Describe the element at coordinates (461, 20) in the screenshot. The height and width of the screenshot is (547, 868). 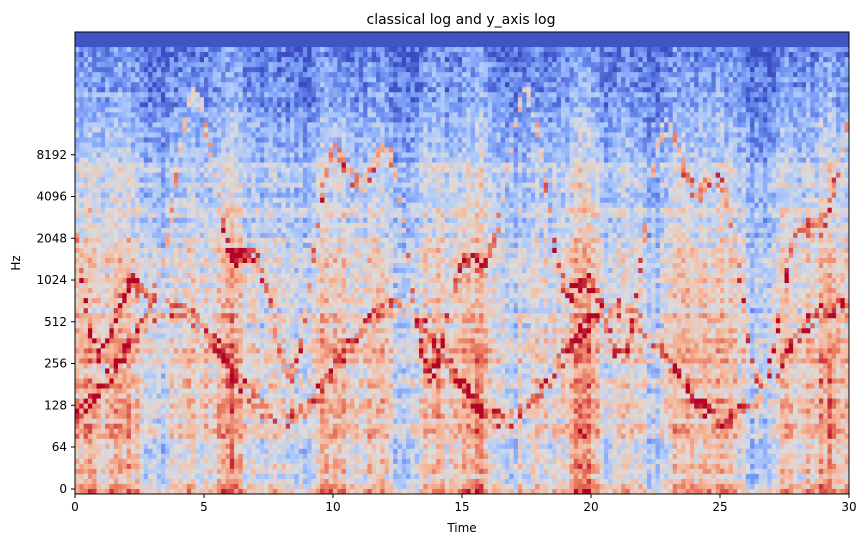
I see `chart-title: classical log and y_axis log` at that location.